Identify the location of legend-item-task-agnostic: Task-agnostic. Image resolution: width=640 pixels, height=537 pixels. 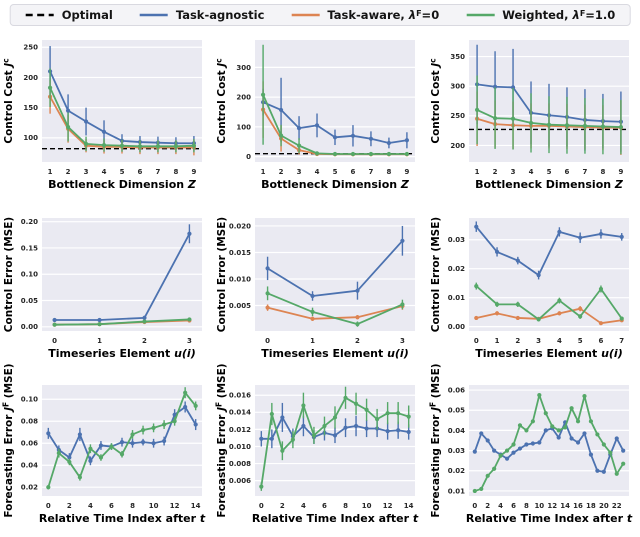
(202, 15).